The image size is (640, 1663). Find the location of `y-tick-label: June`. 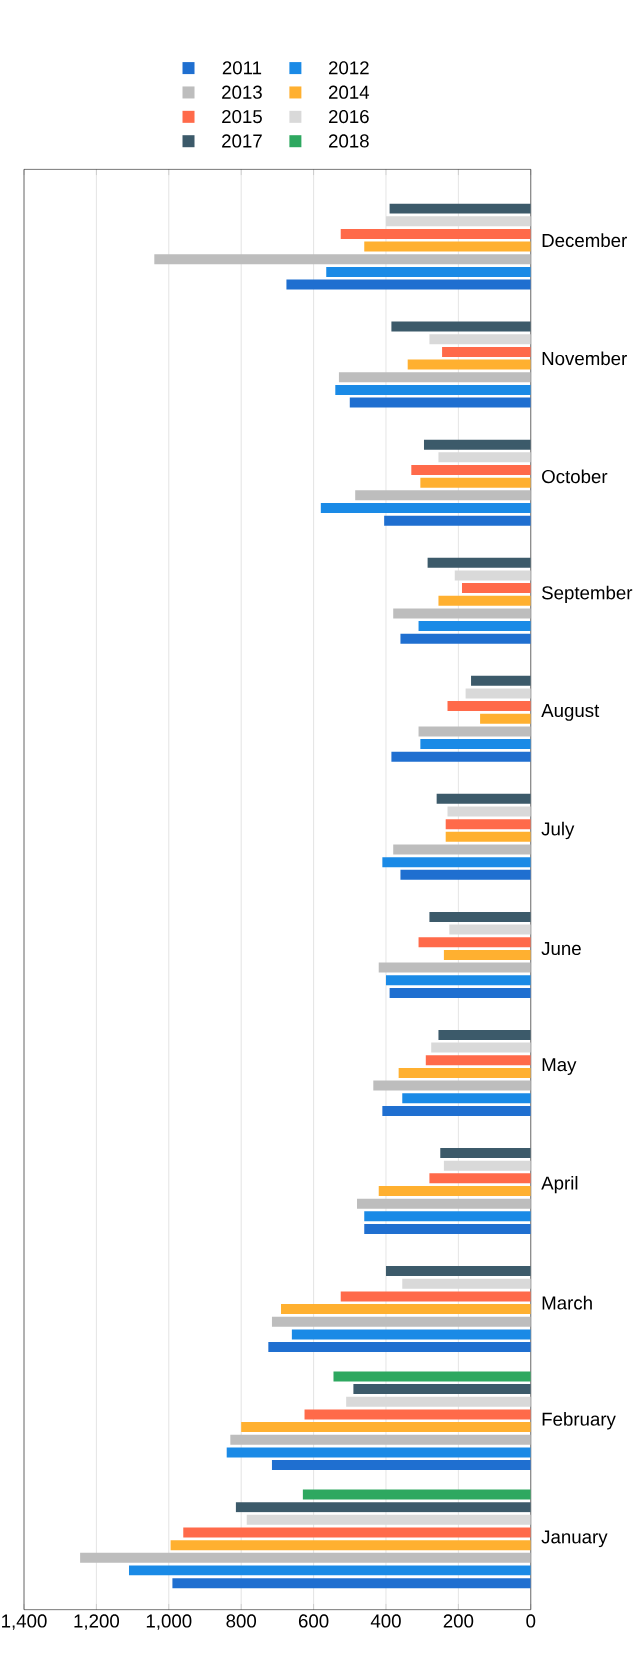

y-tick-label: June is located at coordinates (561, 949).